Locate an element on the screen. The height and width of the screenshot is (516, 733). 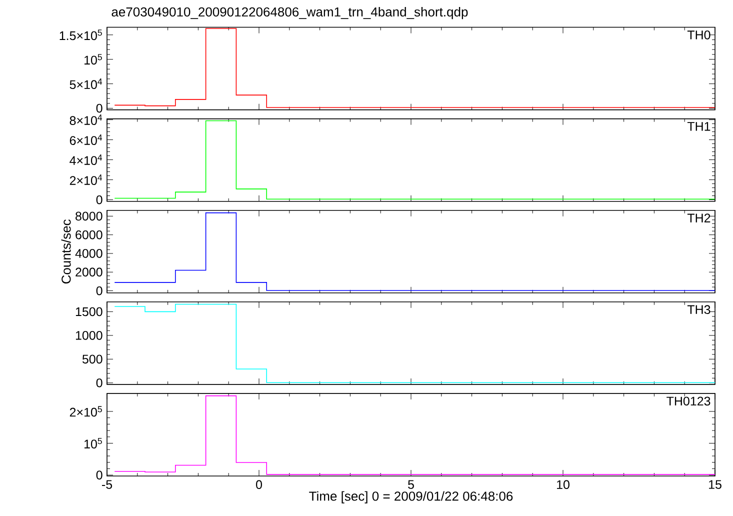
x-axis-title: Time [sec] 0 = 2009/01/22 06:48:06 is located at coordinates (411, 497).